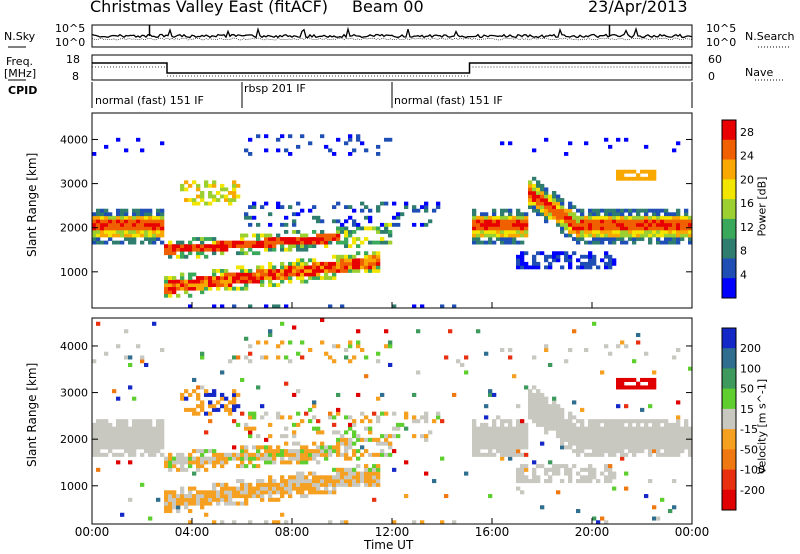 The width and height of the screenshot is (800, 554). What do you see at coordinates (592, 532) in the screenshot?
I see `xtick-label: 20:00` at bounding box center [592, 532].